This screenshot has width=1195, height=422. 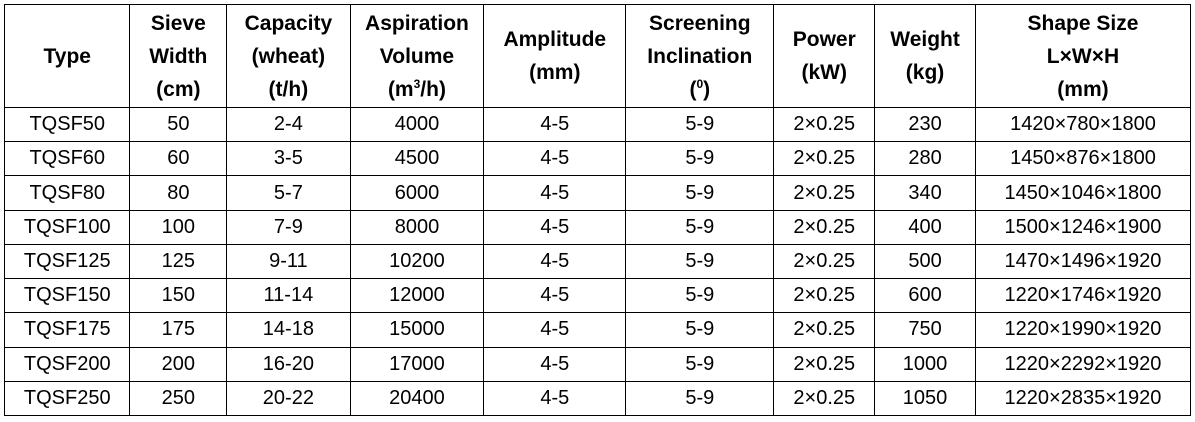 What do you see at coordinates (824, 56) in the screenshot?
I see `header-power: Power (kW)` at bounding box center [824, 56].